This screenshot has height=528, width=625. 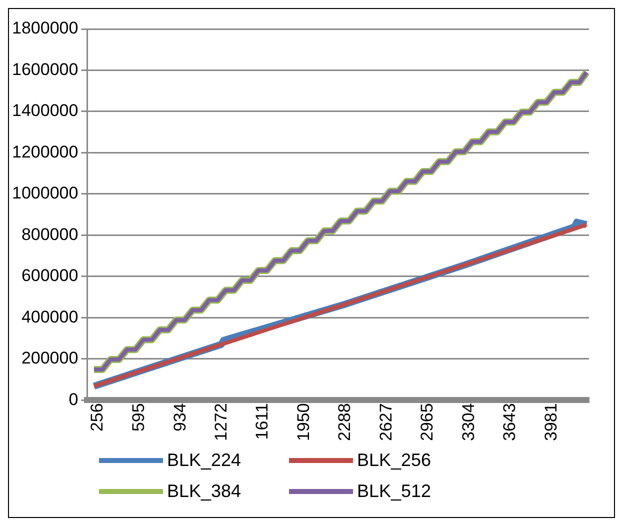 I want to click on legend-label: BLK_384, so click(x=204, y=491).